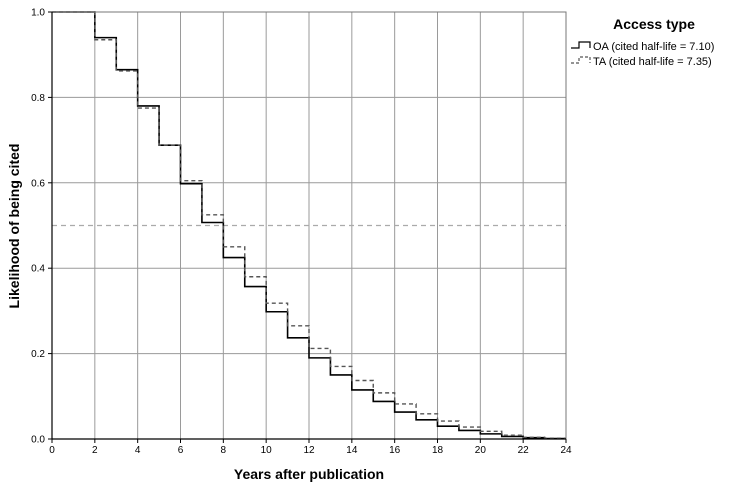 Image resolution: width=740 pixels, height=484 pixels. What do you see at coordinates (581, 52) in the screenshot?
I see `legend-swatches` at bounding box center [581, 52].